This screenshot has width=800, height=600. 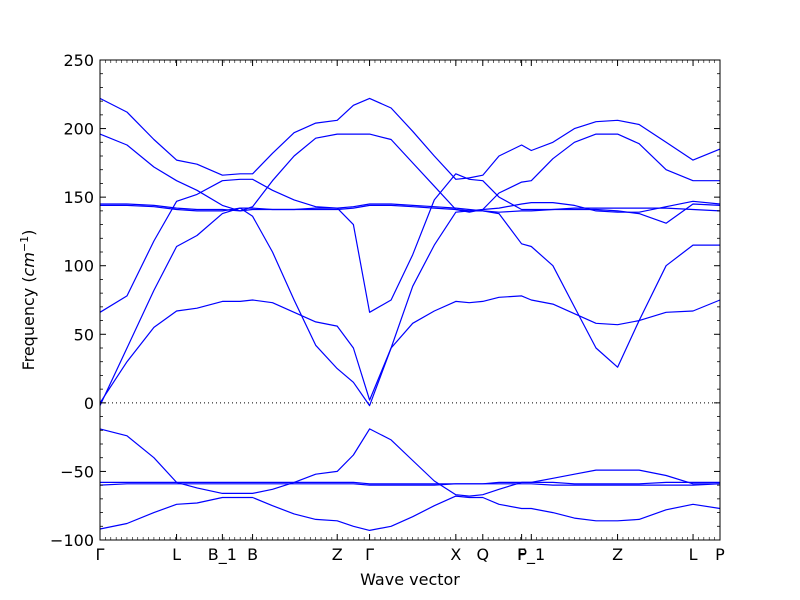 I want to click on x-tick-label: B, so click(x=252, y=554).